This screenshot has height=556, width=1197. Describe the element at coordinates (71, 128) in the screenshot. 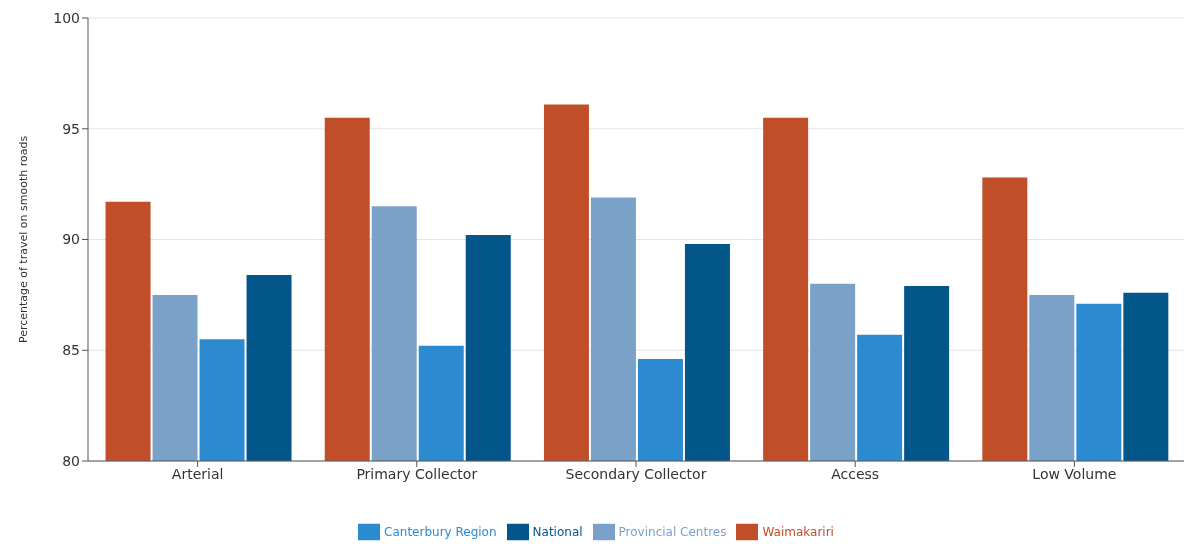

I see `y-tick-label: 95` at that location.